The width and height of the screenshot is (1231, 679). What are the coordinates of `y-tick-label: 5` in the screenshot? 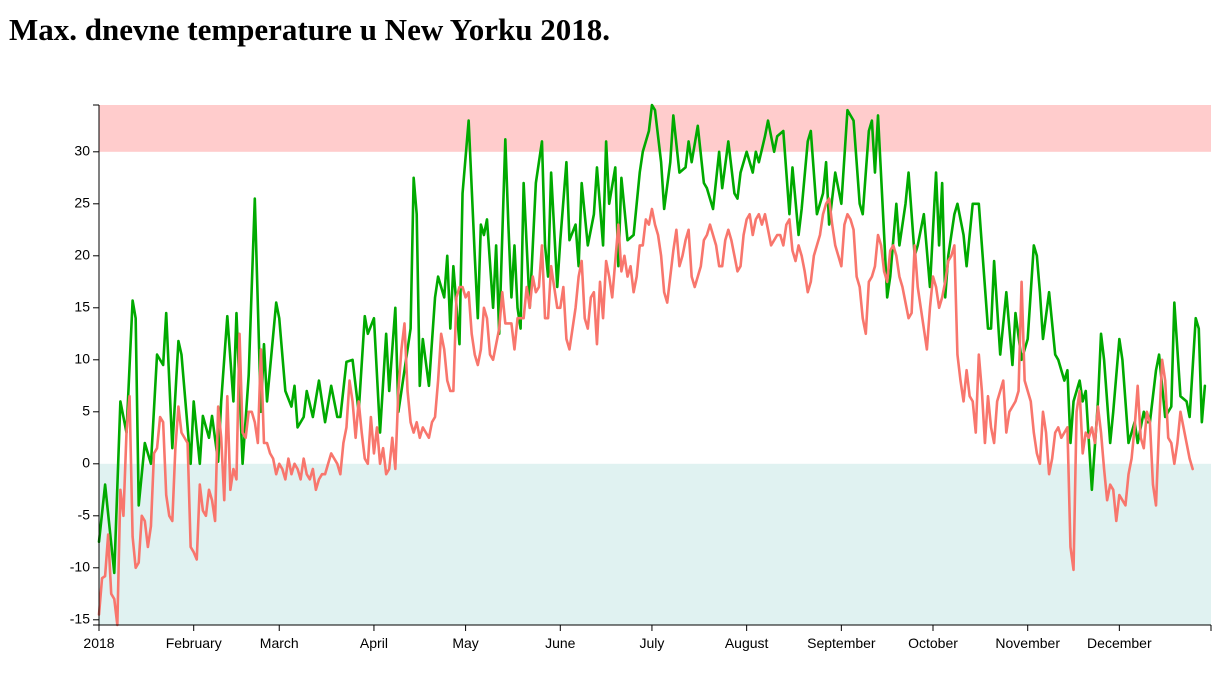 It's located at (86, 411).